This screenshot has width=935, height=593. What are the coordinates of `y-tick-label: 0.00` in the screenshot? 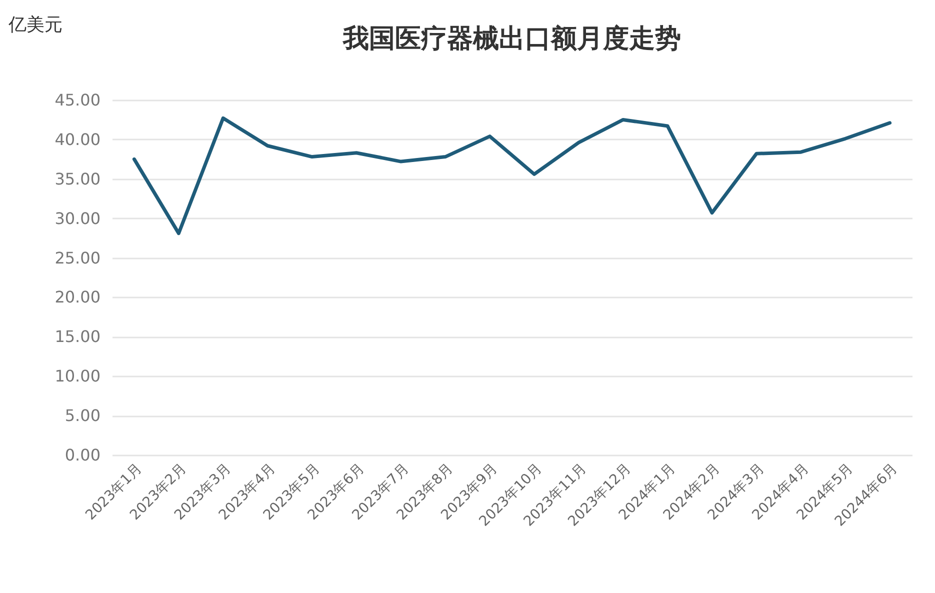 It's located at (82, 455).